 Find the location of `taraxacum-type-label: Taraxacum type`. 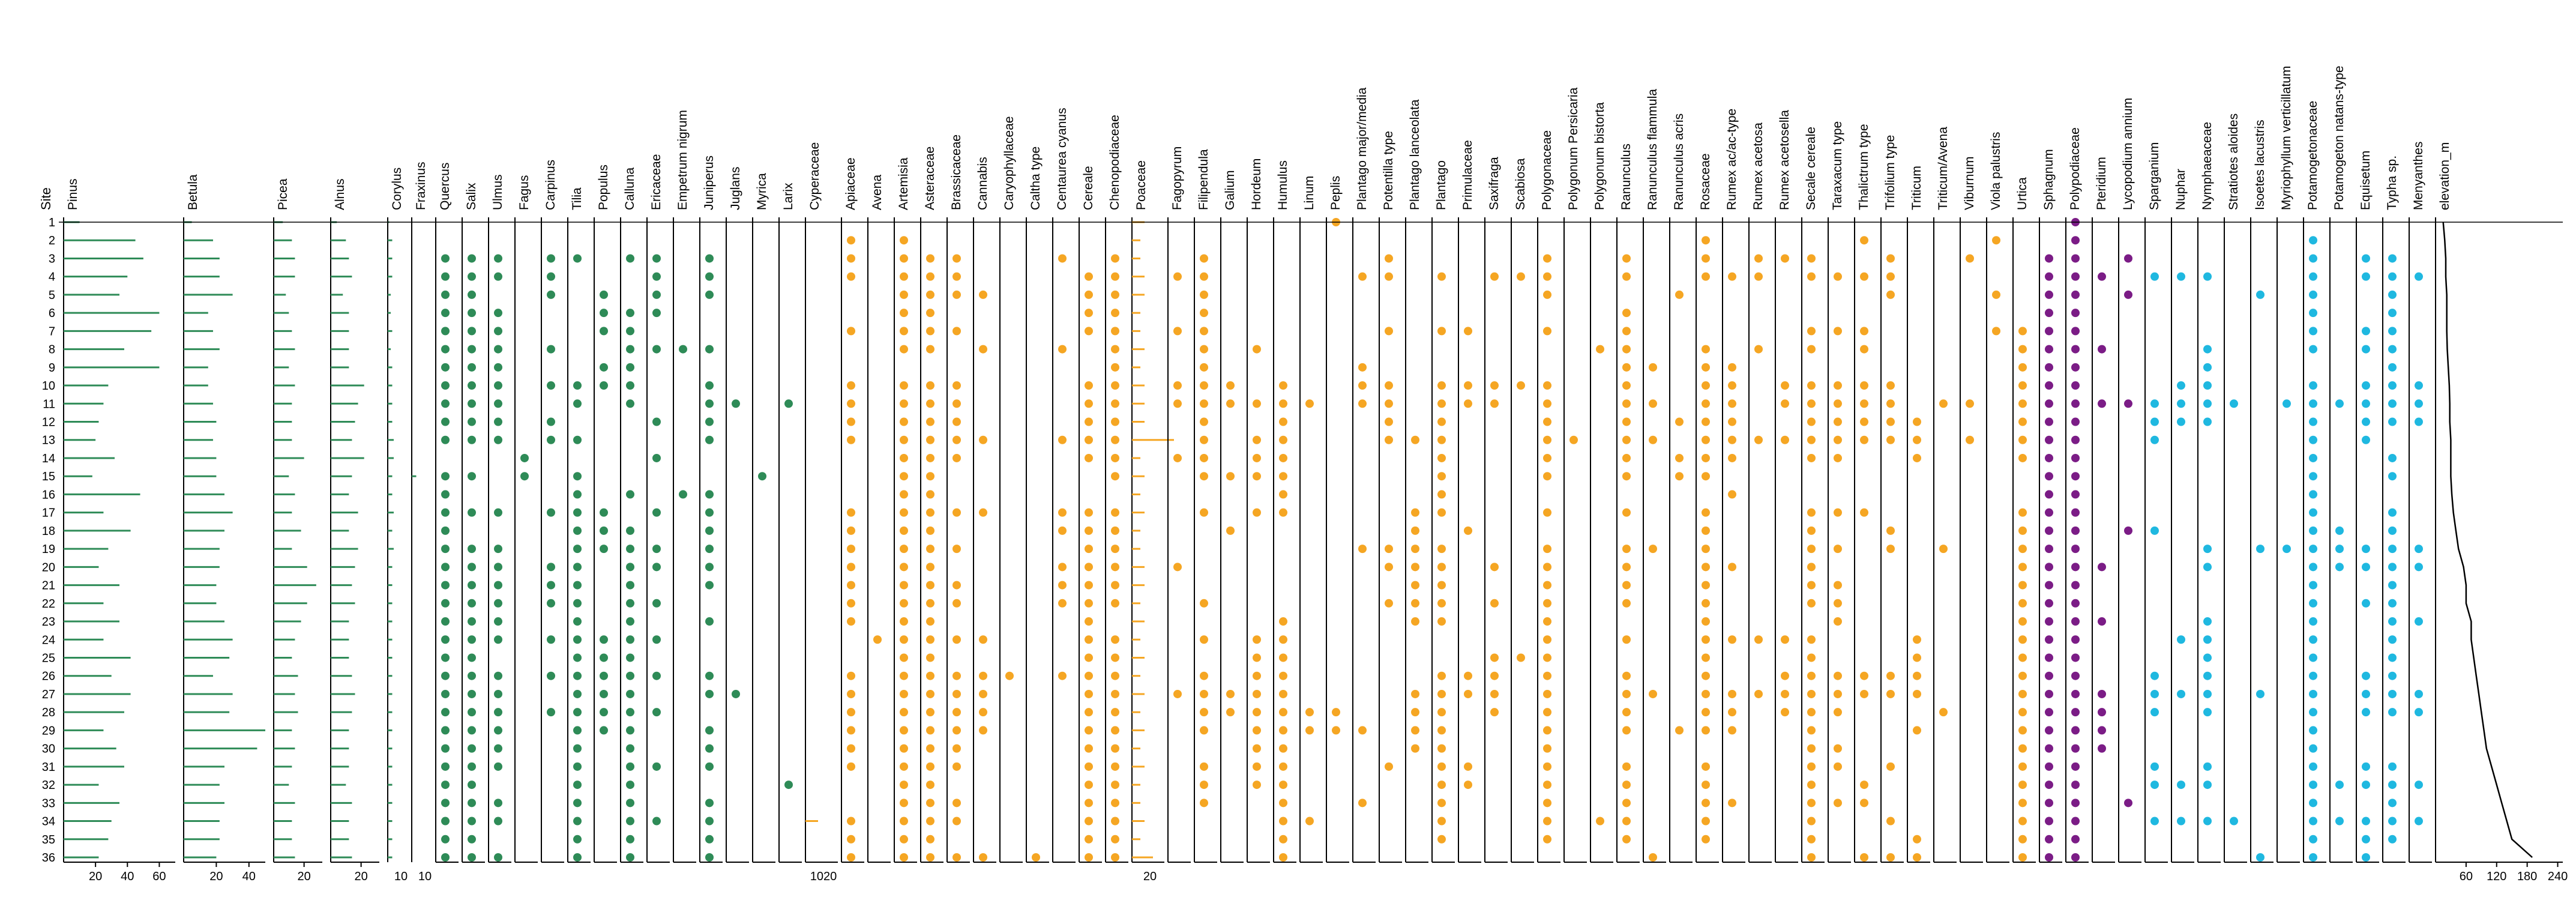

taraxacum-type-label: Taraxacum type is located at coordinates (1838, 165).